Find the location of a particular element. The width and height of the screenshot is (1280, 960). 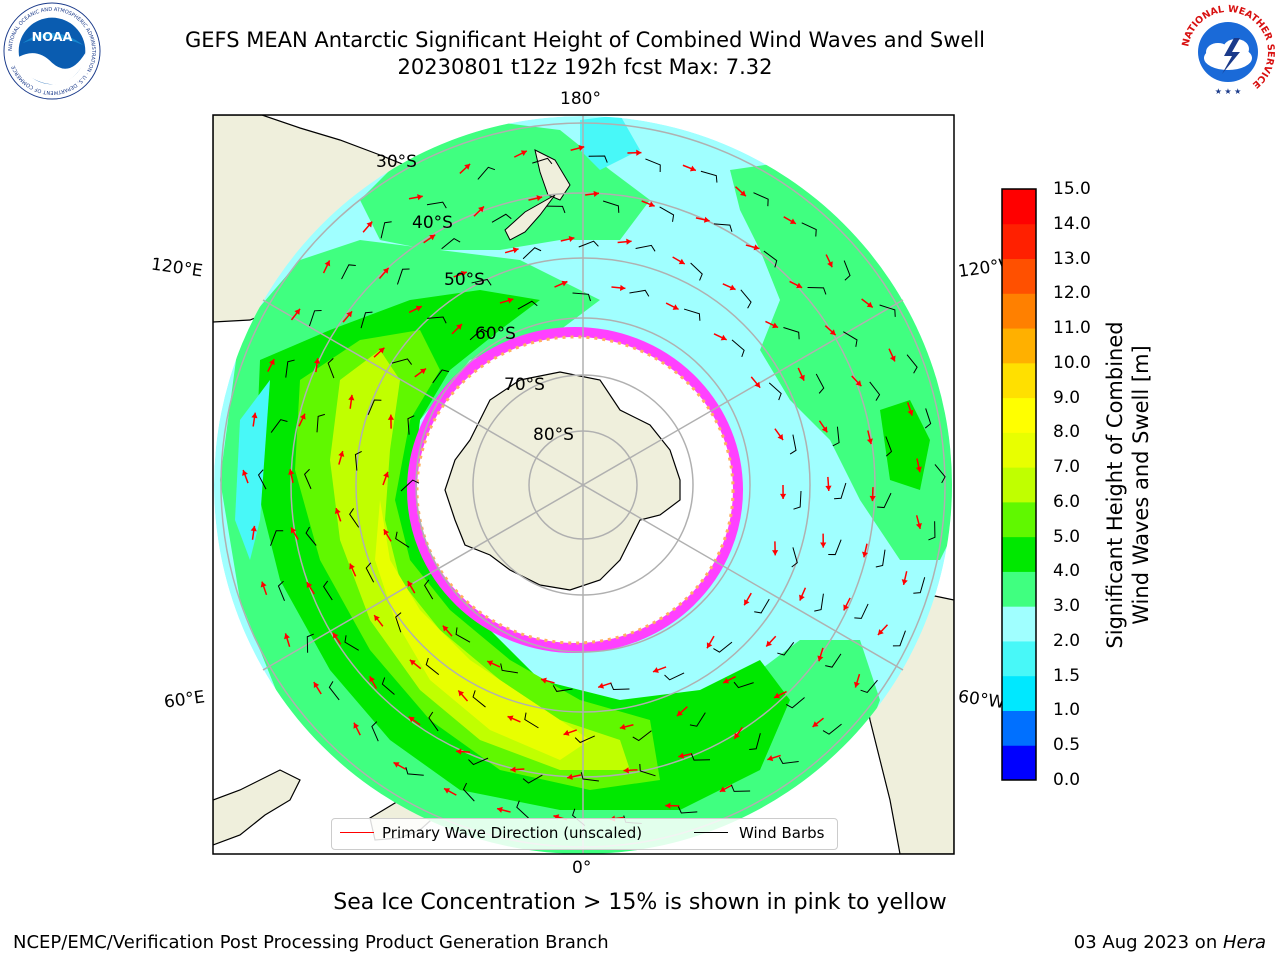

lat-label-30s: 30°S is located at coordinates (396, 162).